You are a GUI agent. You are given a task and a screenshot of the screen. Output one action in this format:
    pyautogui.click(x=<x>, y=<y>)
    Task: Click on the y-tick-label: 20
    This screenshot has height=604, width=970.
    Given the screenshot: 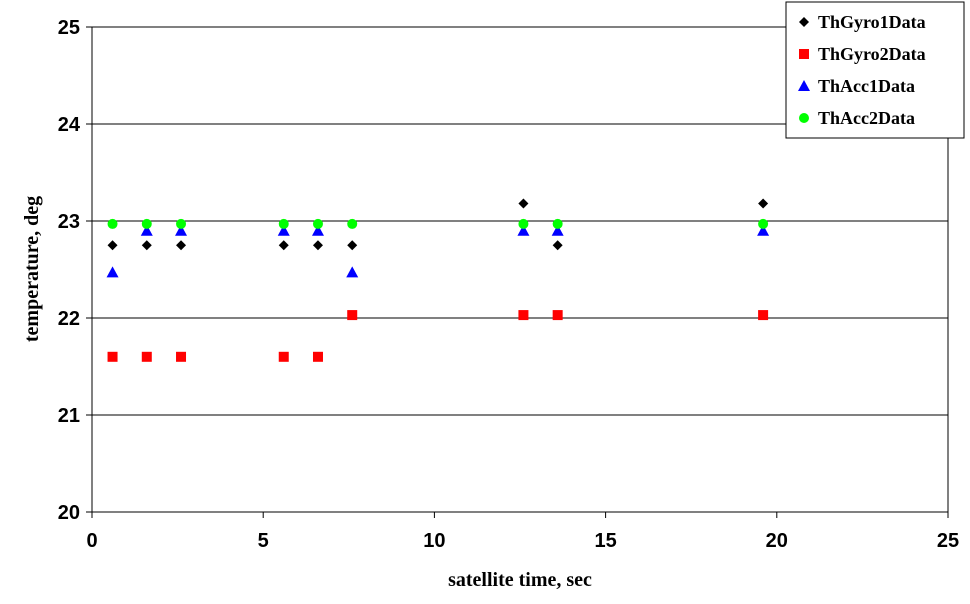 What is the action you would take?
    pyautogui.click(x=69, y=513)
    